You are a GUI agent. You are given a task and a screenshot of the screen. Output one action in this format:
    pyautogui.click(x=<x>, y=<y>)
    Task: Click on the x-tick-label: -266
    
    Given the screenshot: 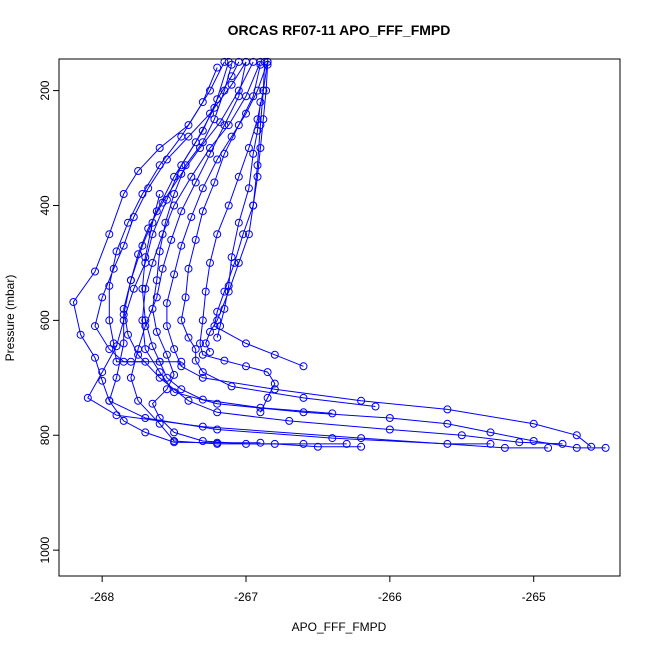 What is the action you would take?
    pyautogui.click(x=390, y=597)
    